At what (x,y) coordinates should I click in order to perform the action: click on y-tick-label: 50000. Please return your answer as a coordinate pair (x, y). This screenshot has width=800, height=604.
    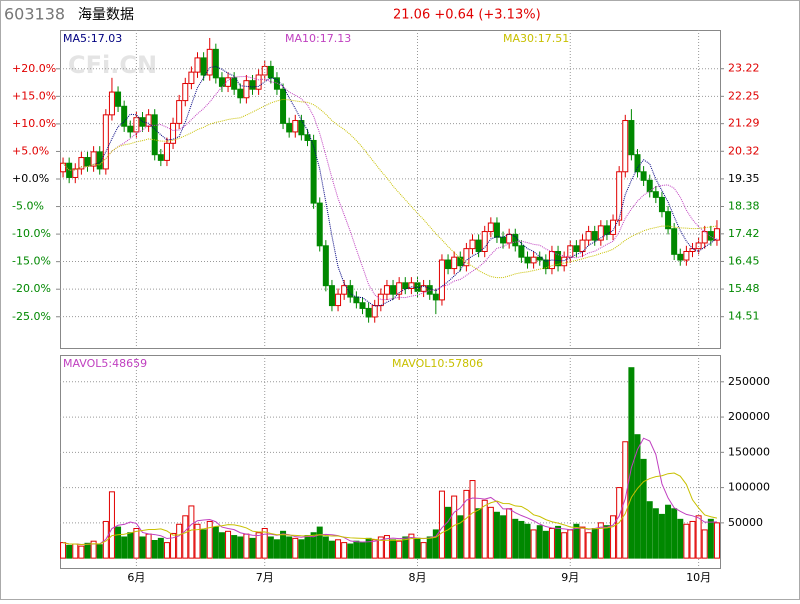
    Looking at the image, I should click on (745, 522).